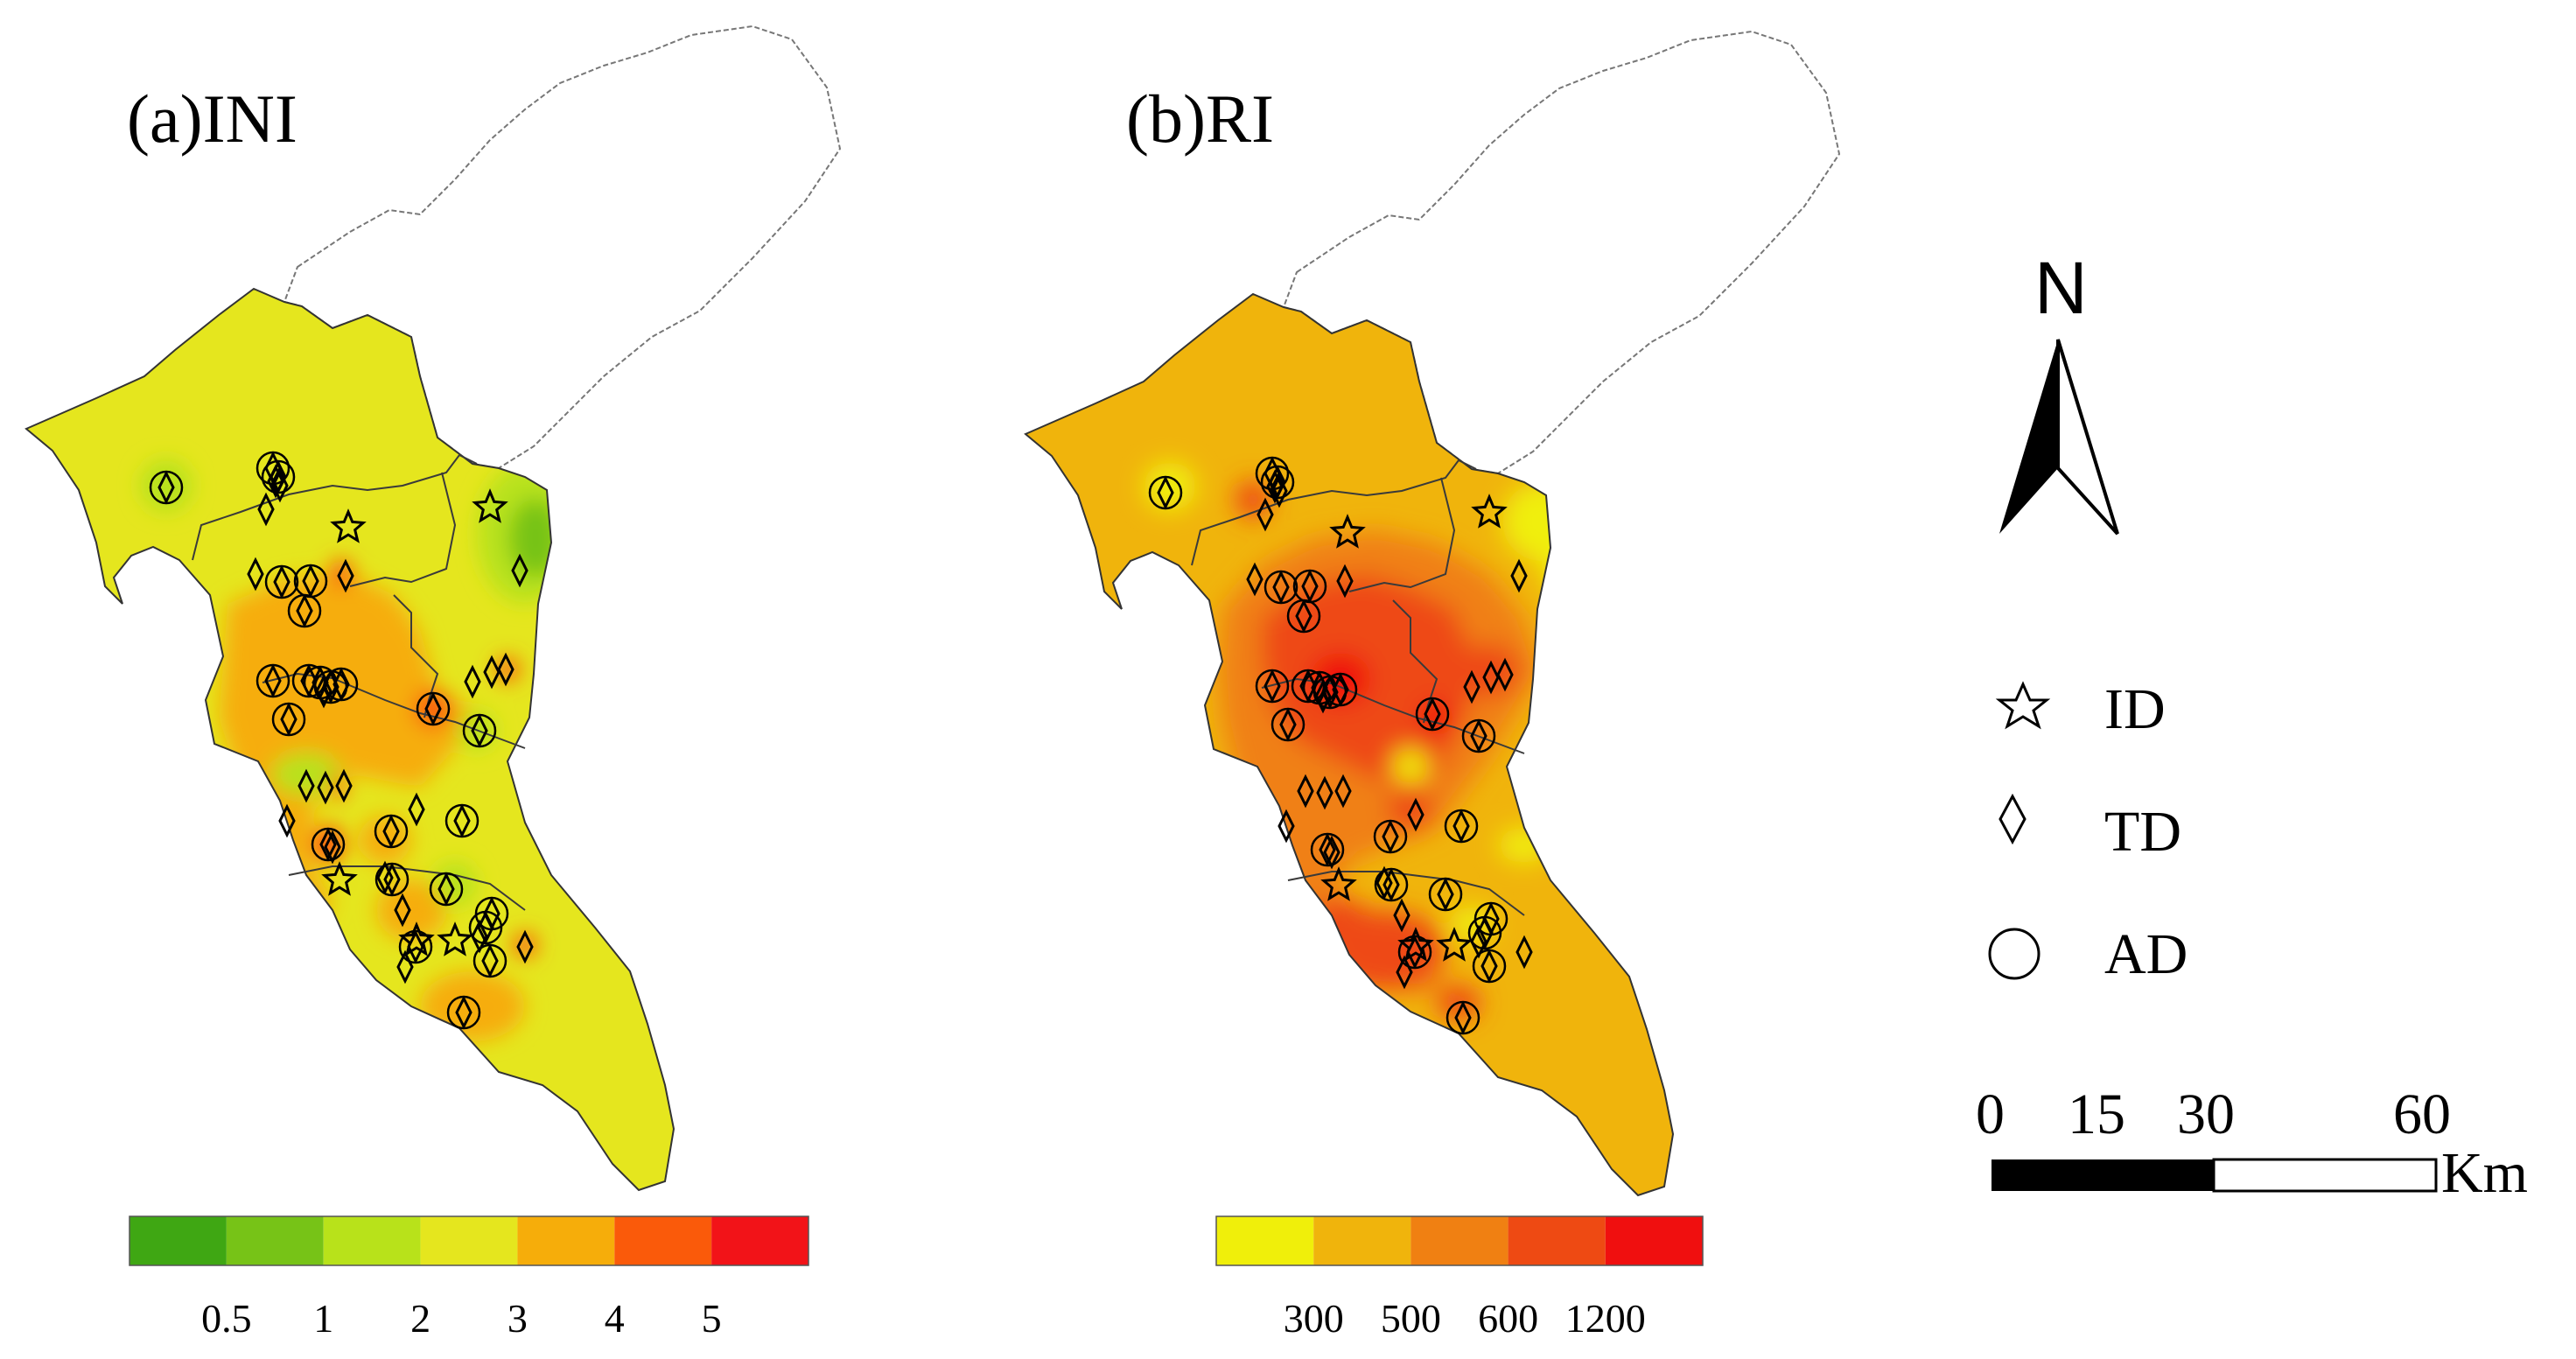 This screenshot has height=1359, width=2576. I want to click on symbol-legend: ID TD AD, so click(2088, 831).